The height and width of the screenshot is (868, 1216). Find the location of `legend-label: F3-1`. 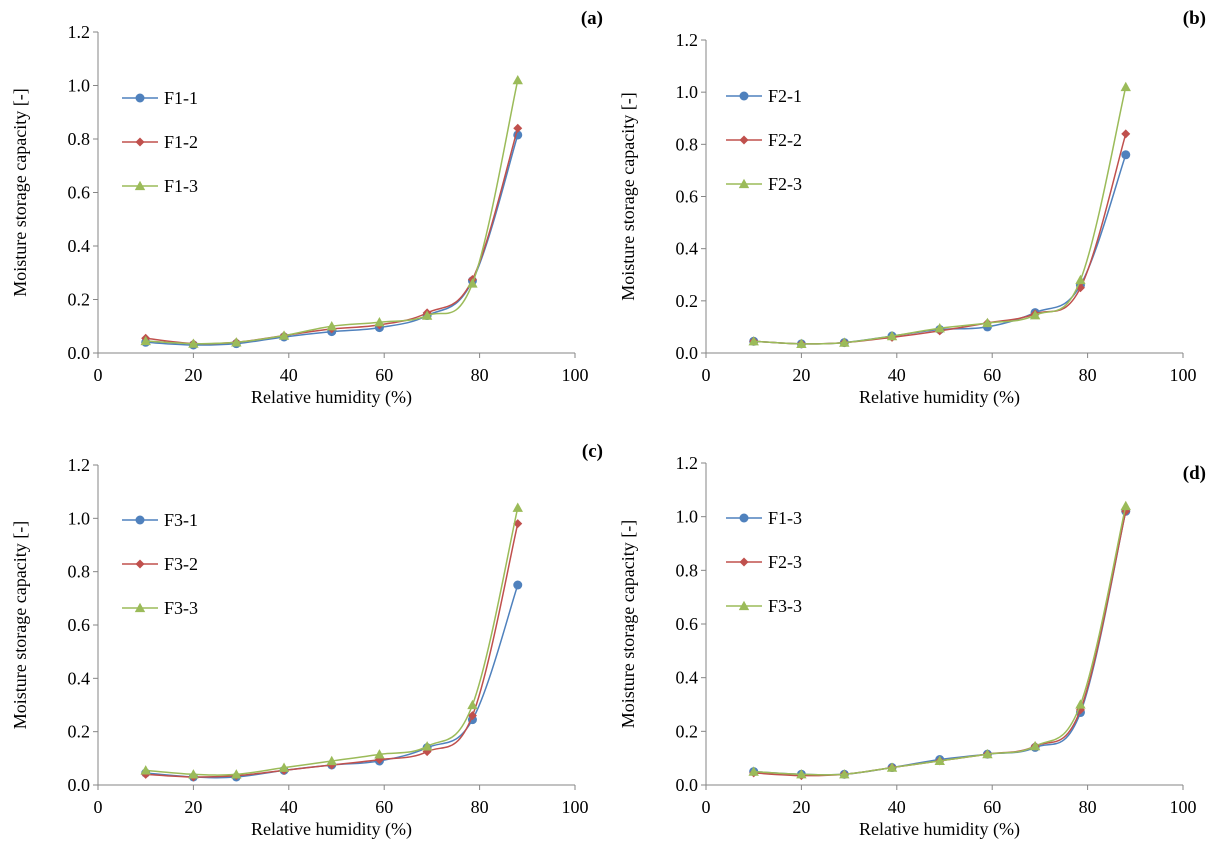

legend-label: F3-1 is located at coordinates (181, 520).